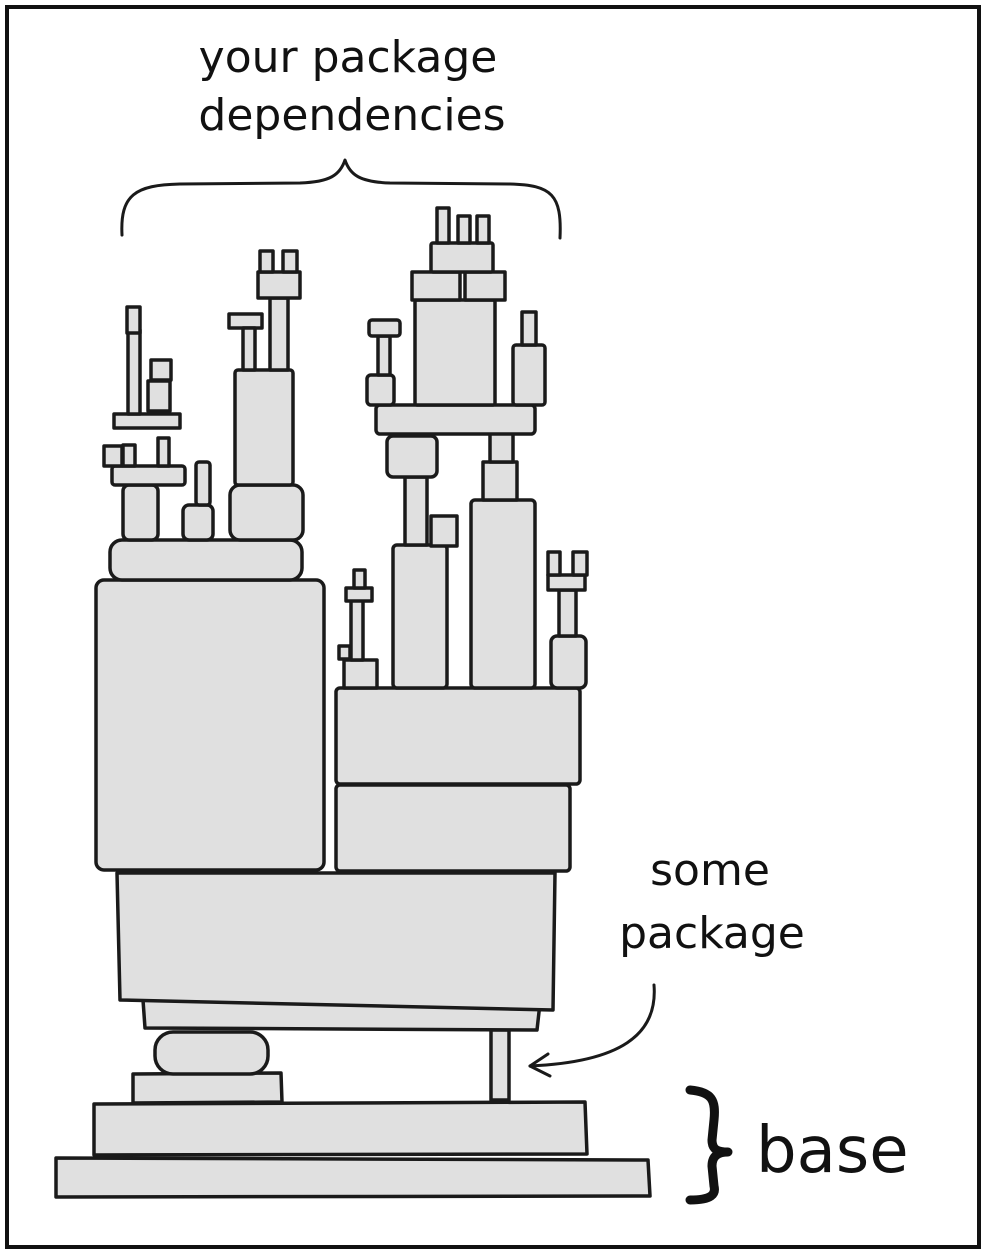  What do you see at coordinates (464, 229) in the screenshot?
I see `right-top-tooth-b` at bounding box center [464, 229].